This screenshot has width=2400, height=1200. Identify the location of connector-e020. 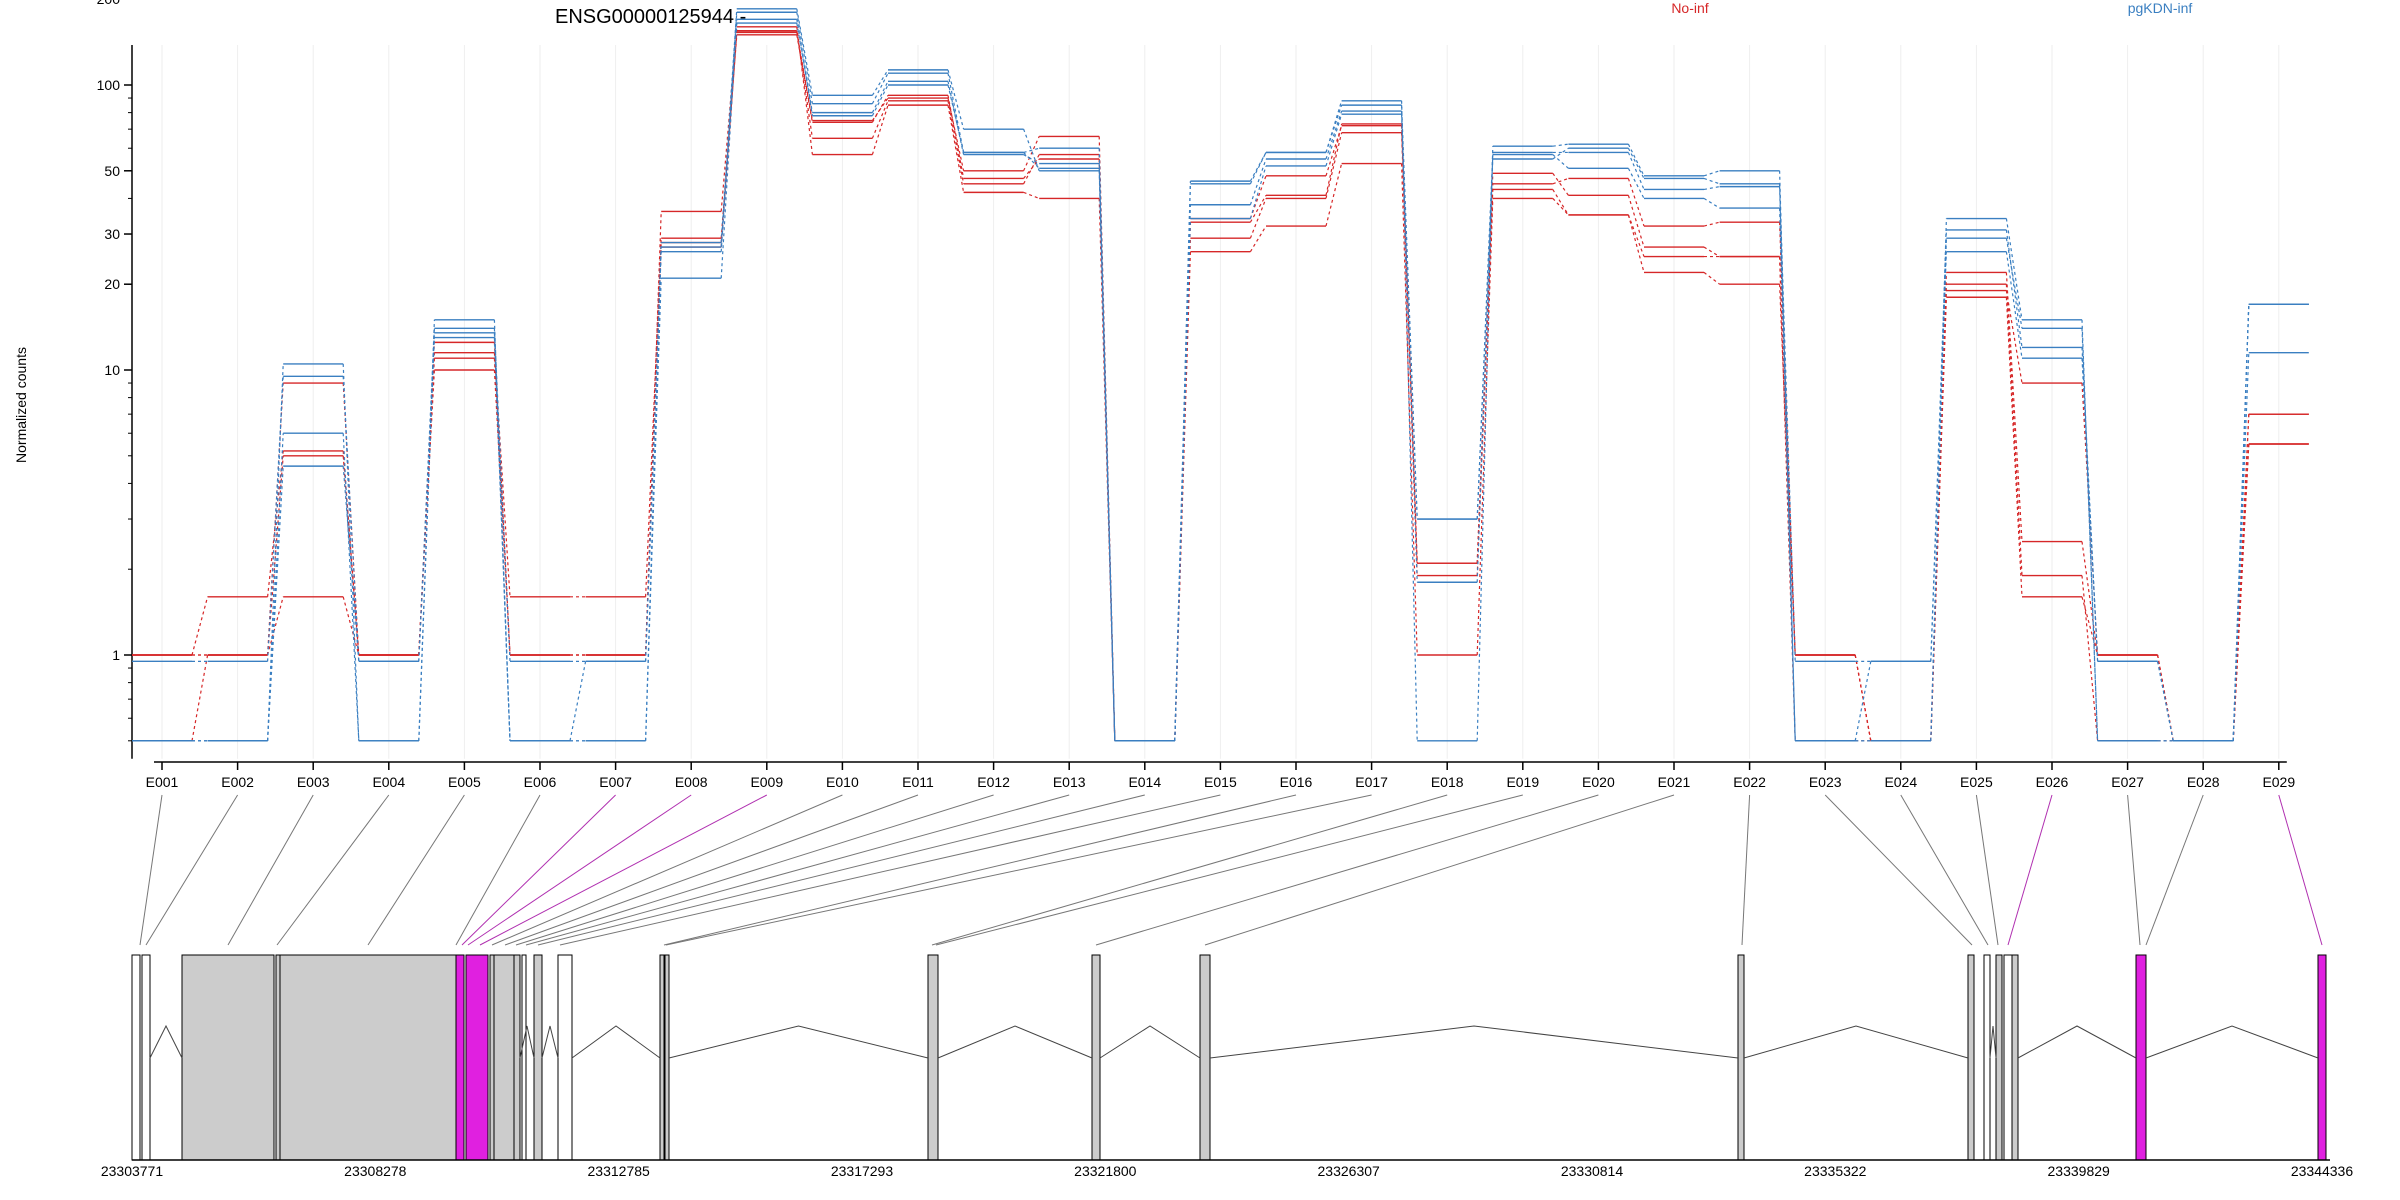
(1347, 870).